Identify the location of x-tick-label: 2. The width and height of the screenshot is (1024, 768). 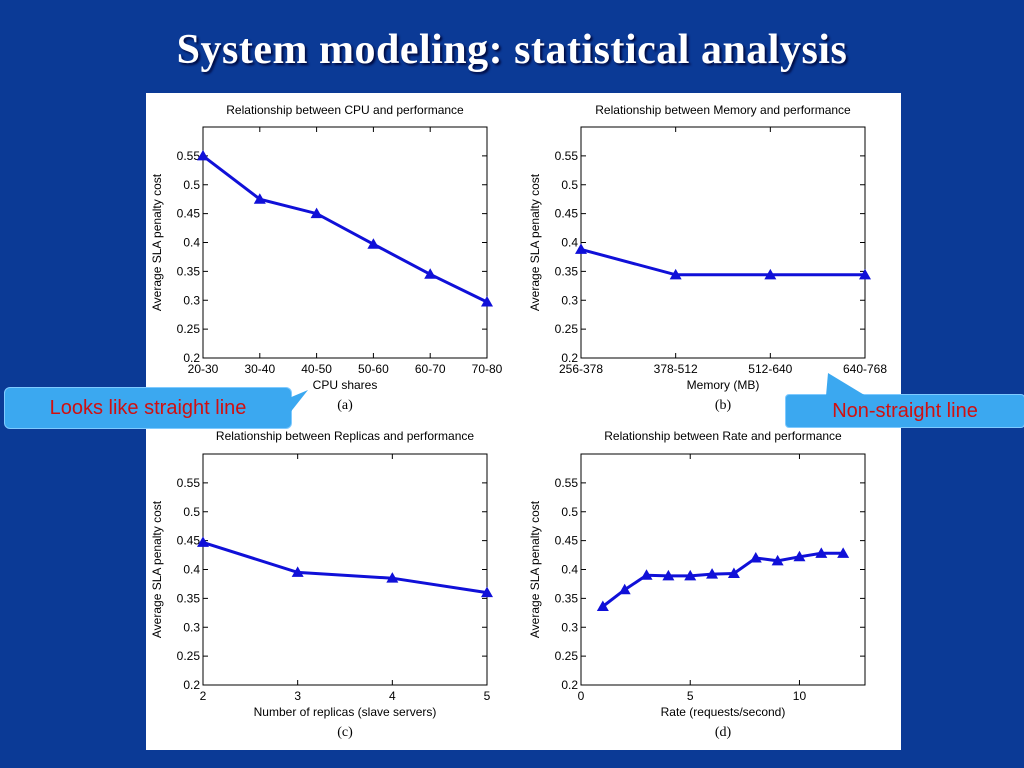
(203, 696).